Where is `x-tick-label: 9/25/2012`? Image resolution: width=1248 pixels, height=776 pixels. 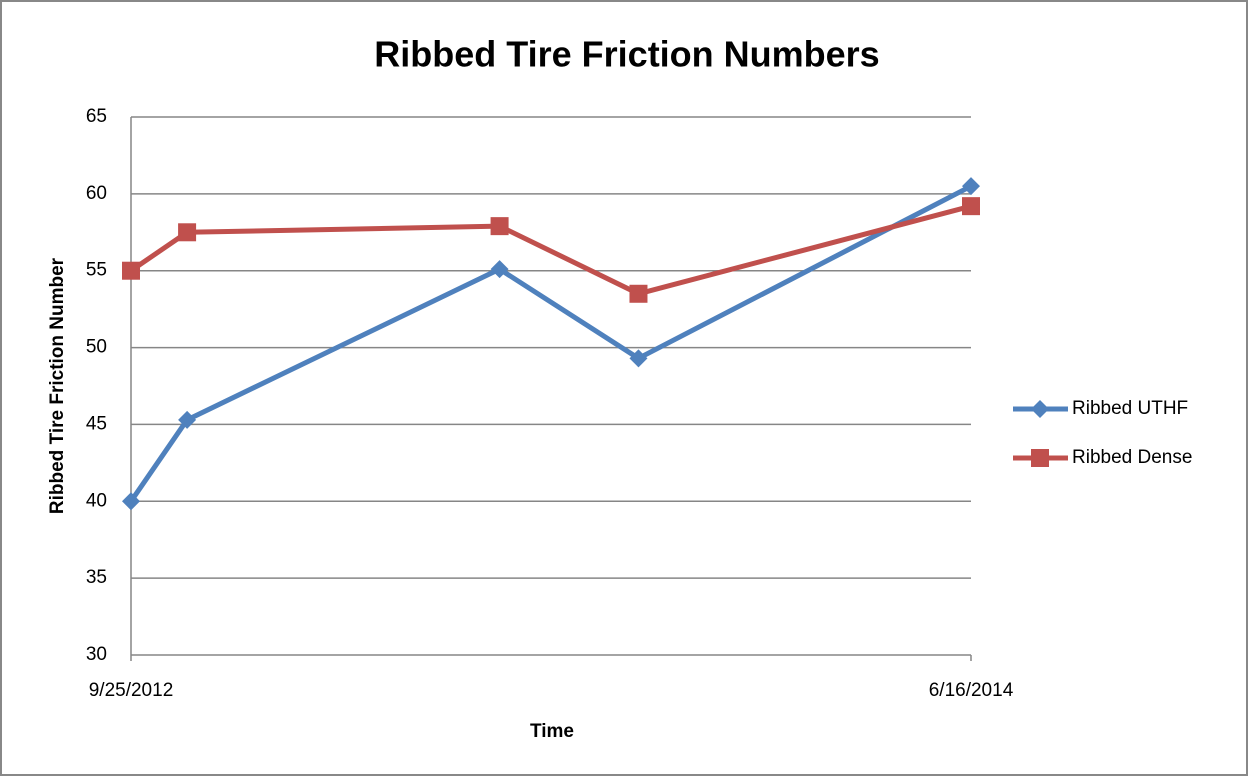
x-tick-label: 9/25/2012 is located at coordinates (131, 690).